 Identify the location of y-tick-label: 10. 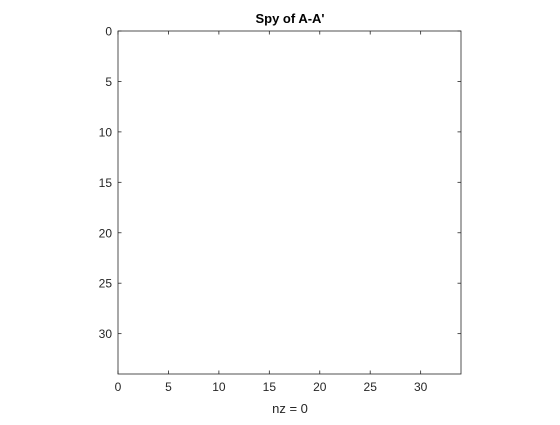
(106, 132).